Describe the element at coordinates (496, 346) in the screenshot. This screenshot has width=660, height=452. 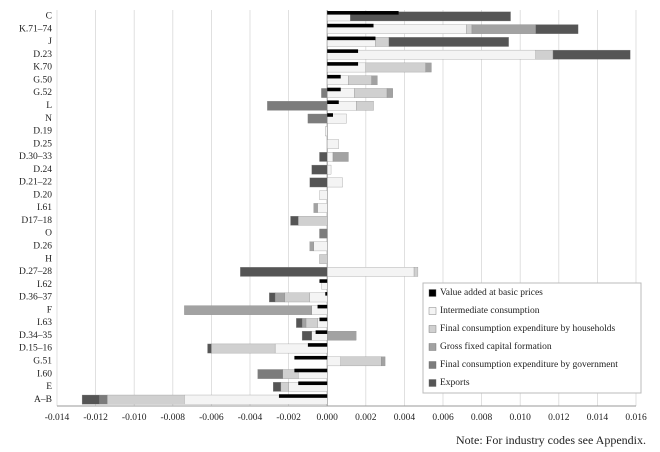
I see `legend-label: Gross fixed capital formation` at that location.